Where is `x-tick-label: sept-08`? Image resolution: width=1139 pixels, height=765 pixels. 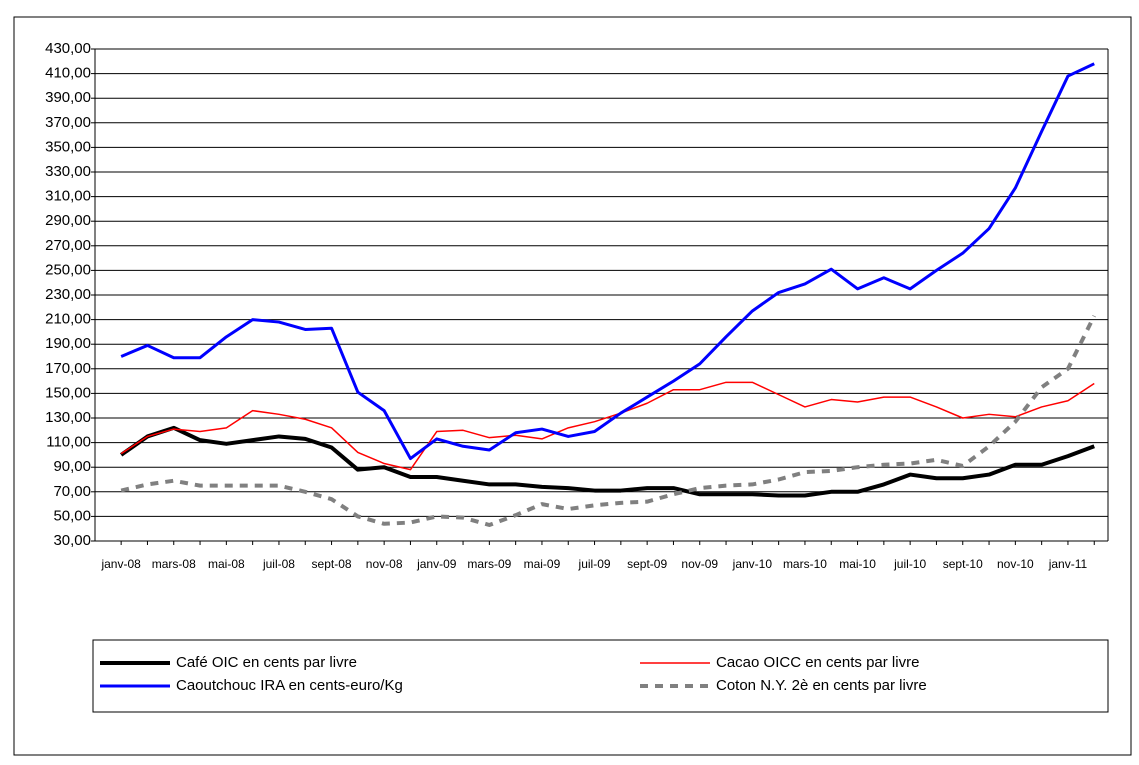
x-tick-label: sept-08 is located at coordinates (332, 564).